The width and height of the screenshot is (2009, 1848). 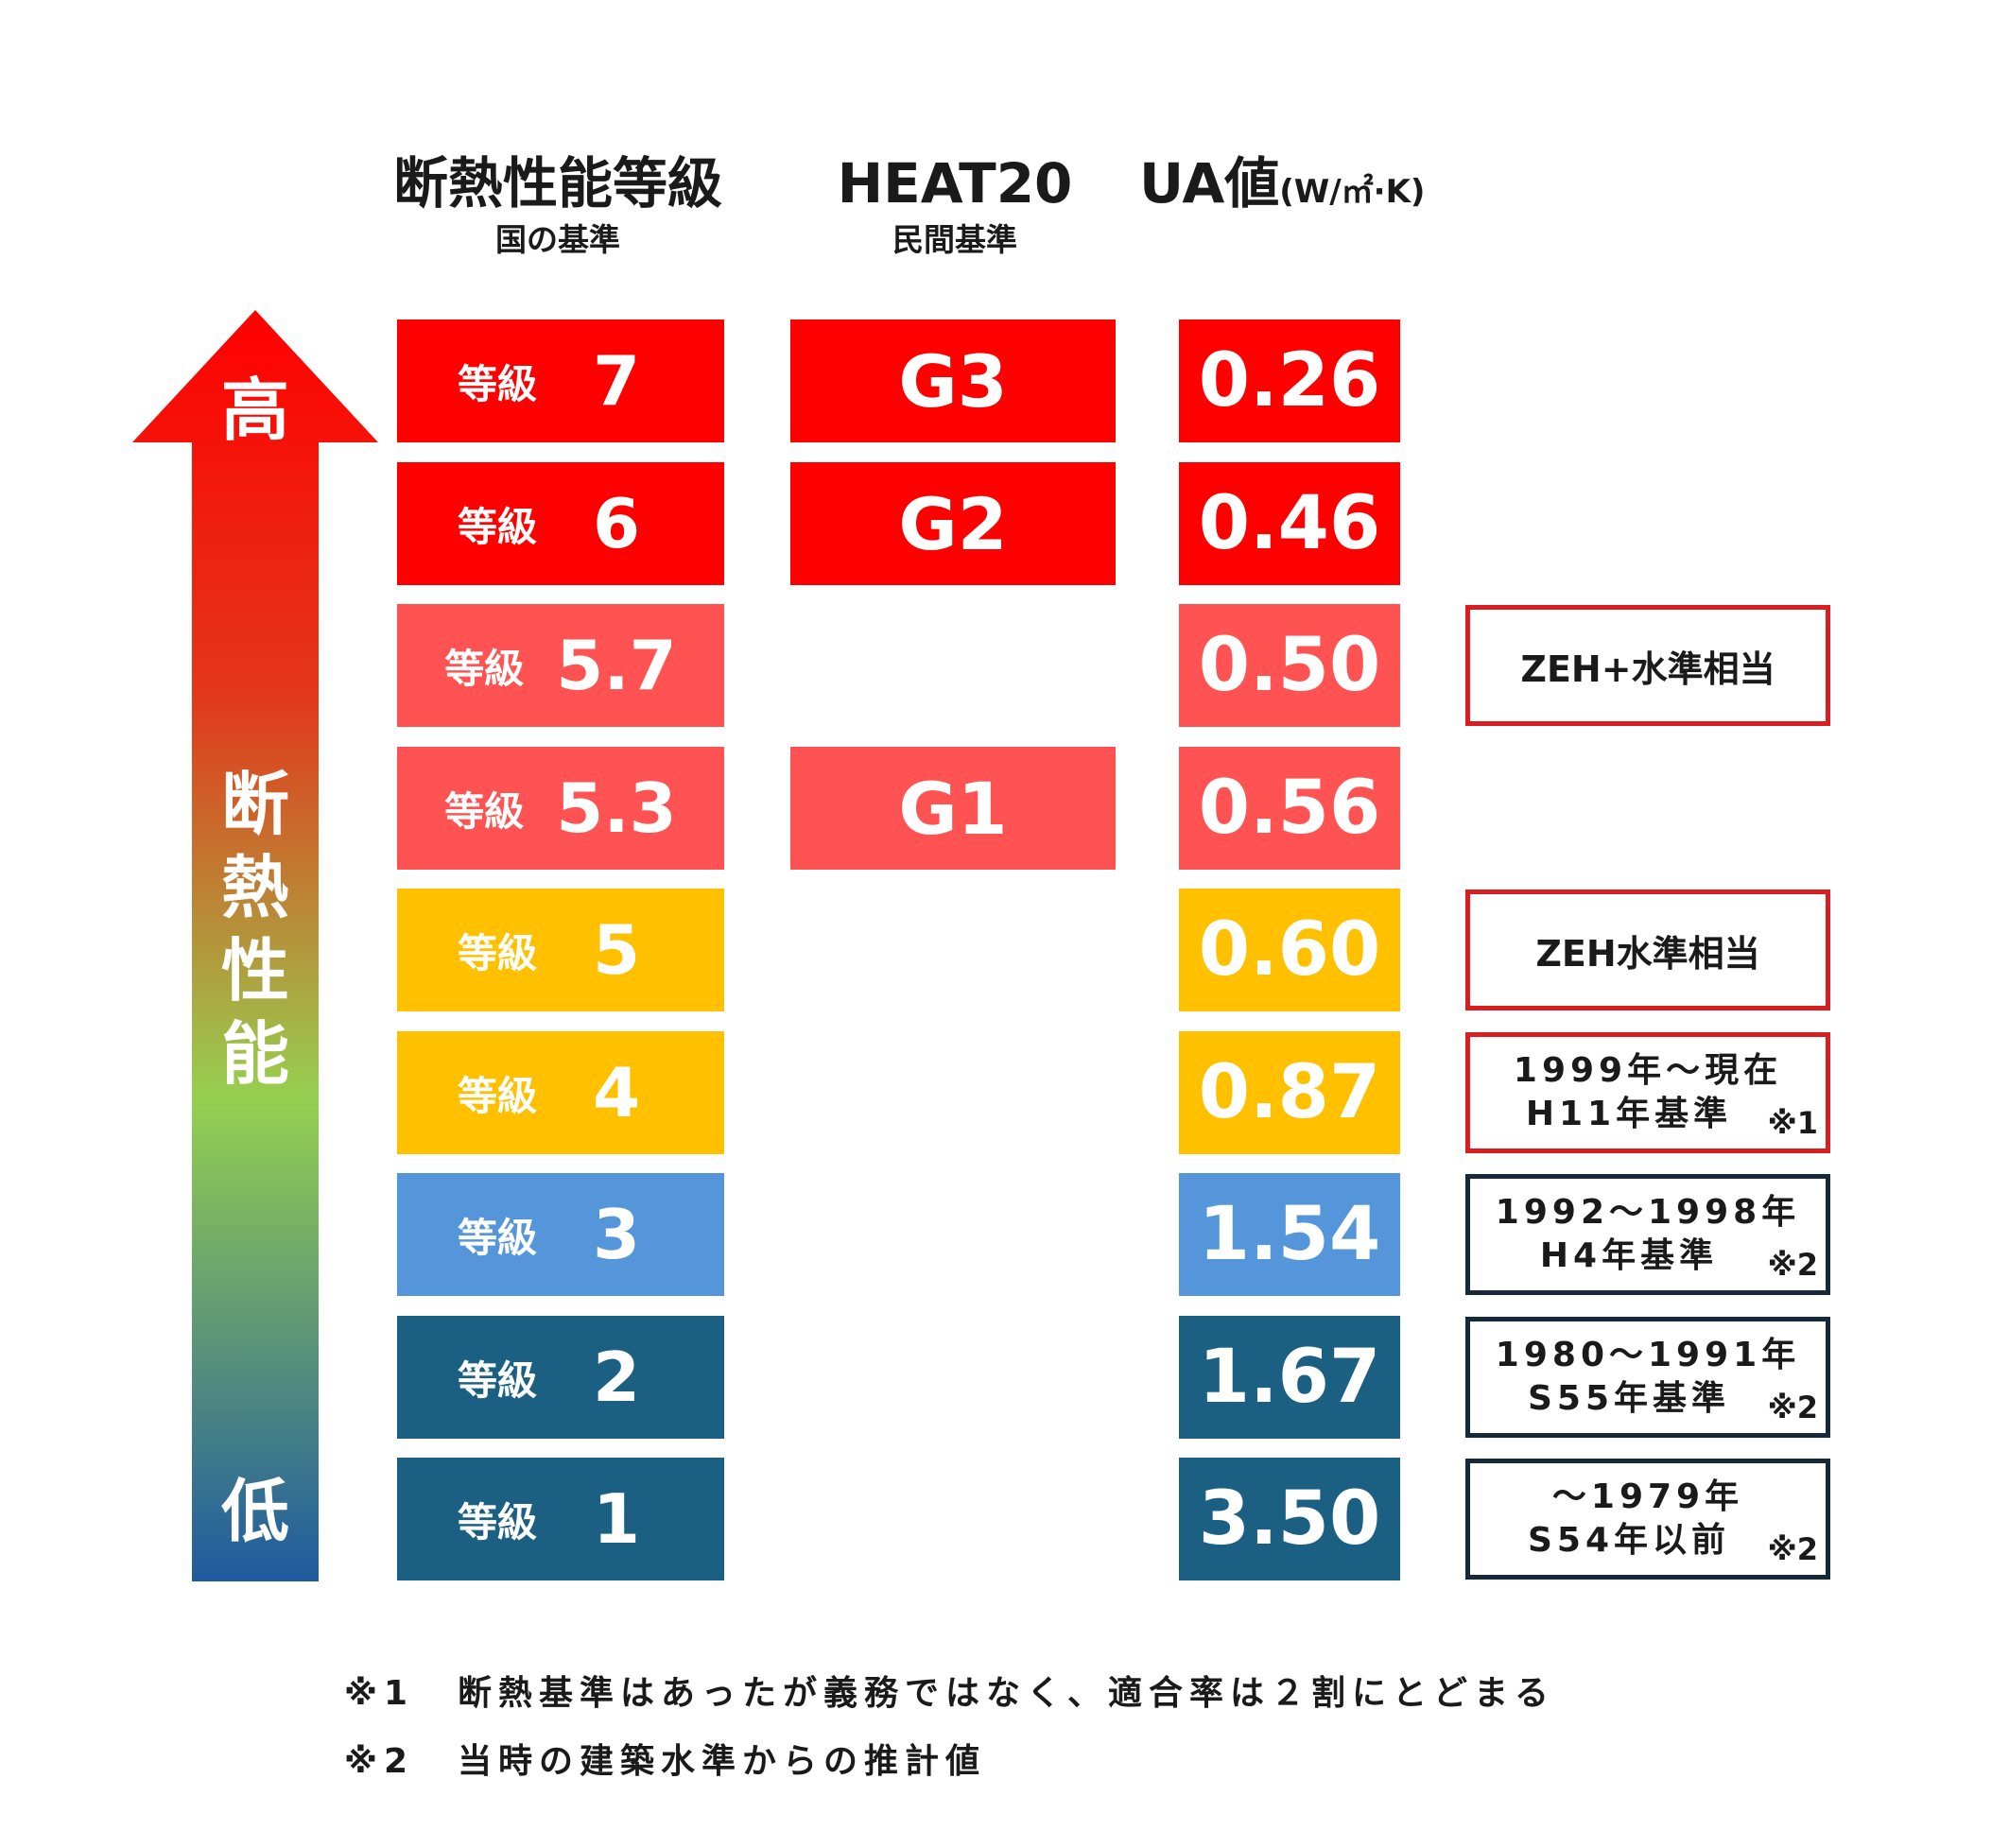 What do you see at coordinates (616, 1234) in the screenshot?
I see `grade-number: 3` at bounding box center [616, 1234].